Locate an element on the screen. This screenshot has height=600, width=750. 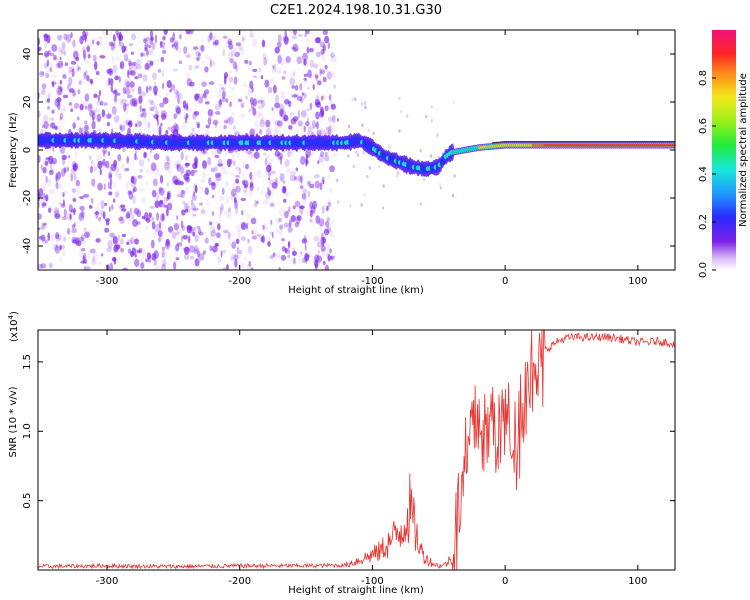
snr-x-tick-label: -100 is located at coordinates (372, 581).